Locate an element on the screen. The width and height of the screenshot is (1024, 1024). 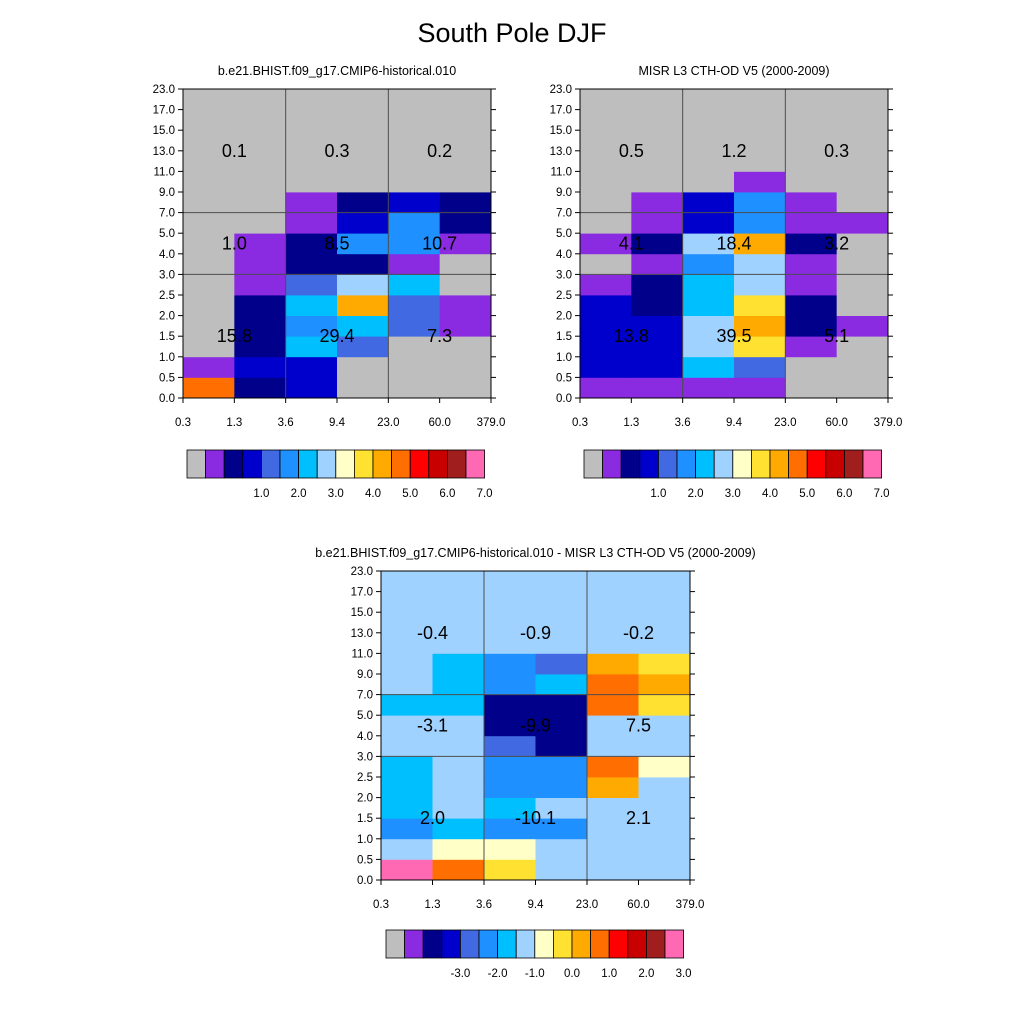
y-tick-label: 23.0 is located at coordinates (561, 90).